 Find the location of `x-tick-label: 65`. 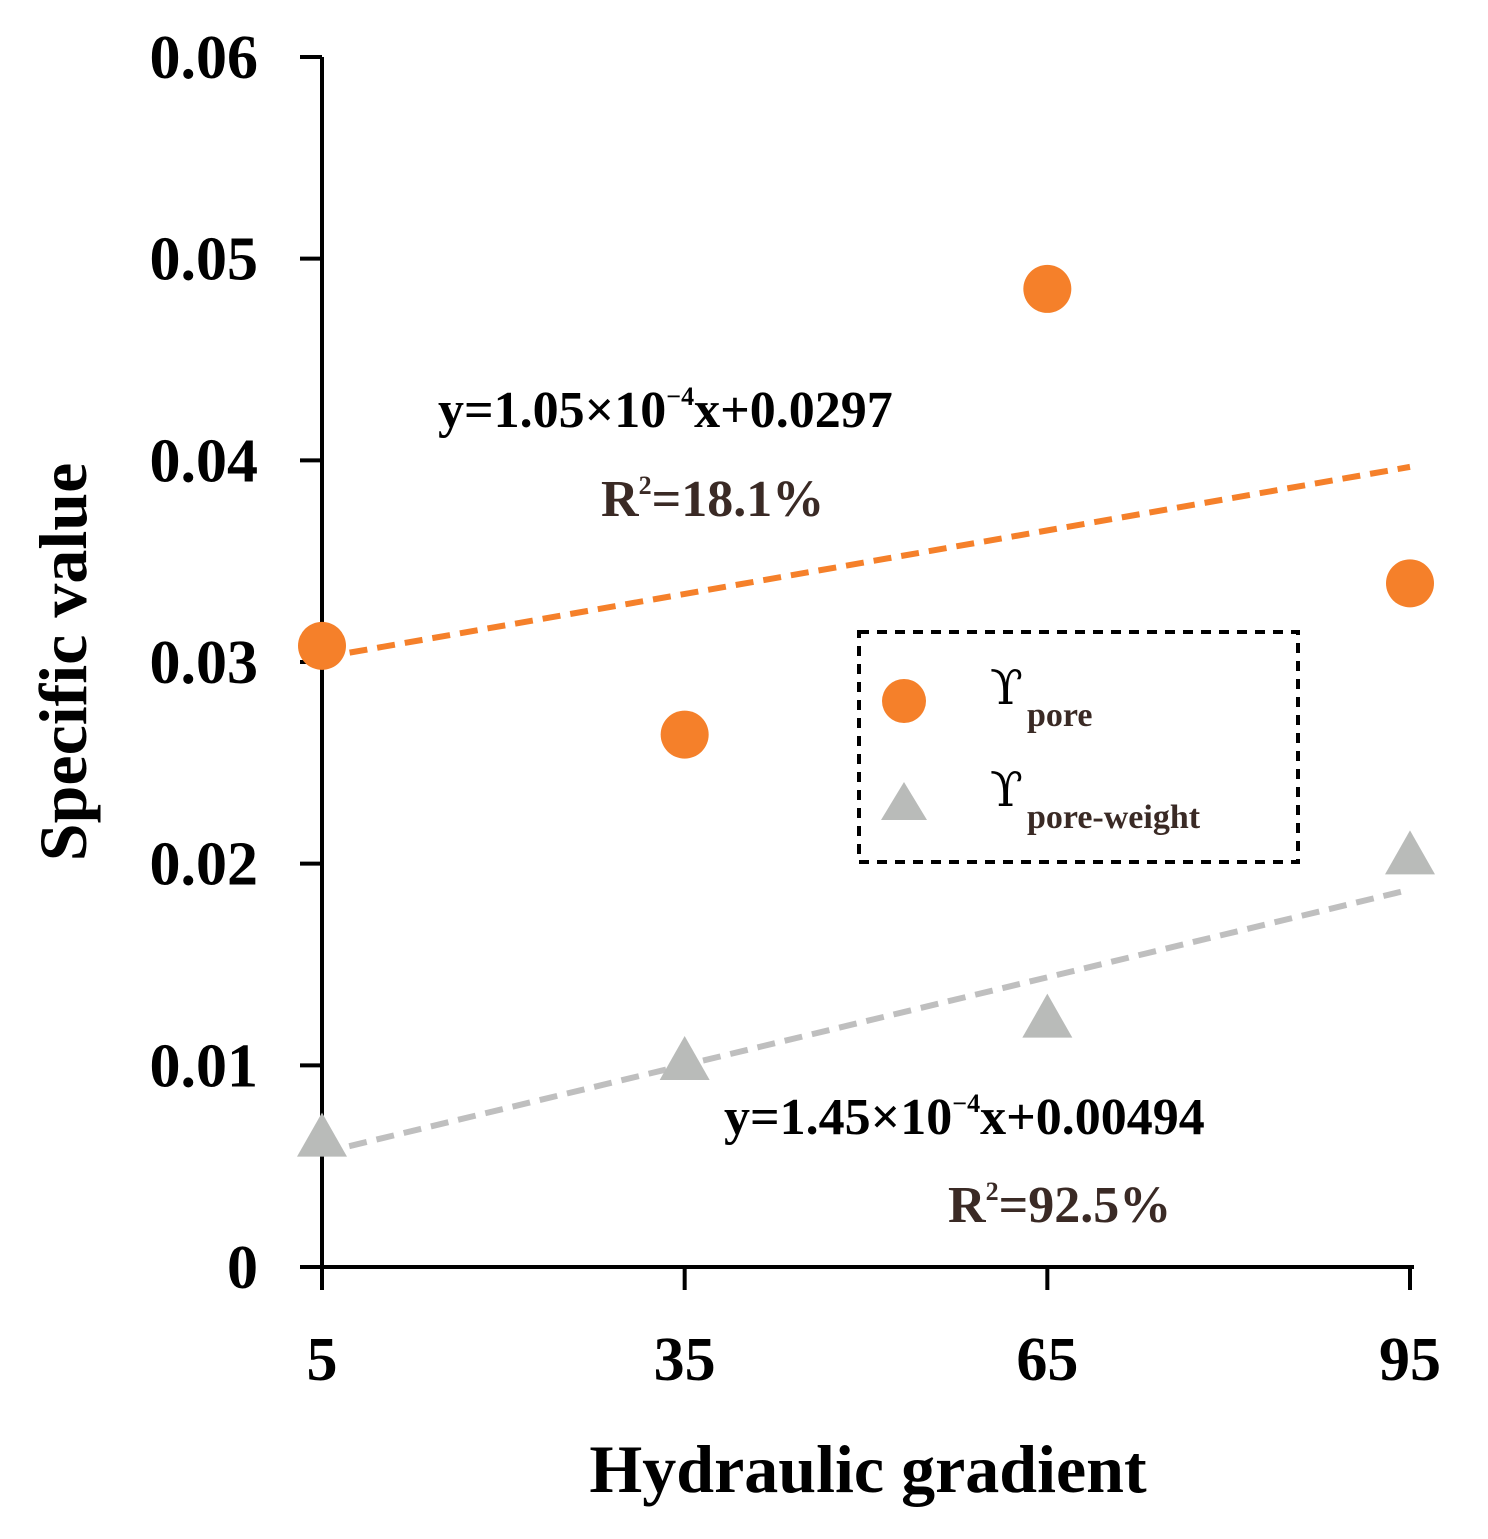

x-tick-label: 65 is located at coordinates (1047, 1360).